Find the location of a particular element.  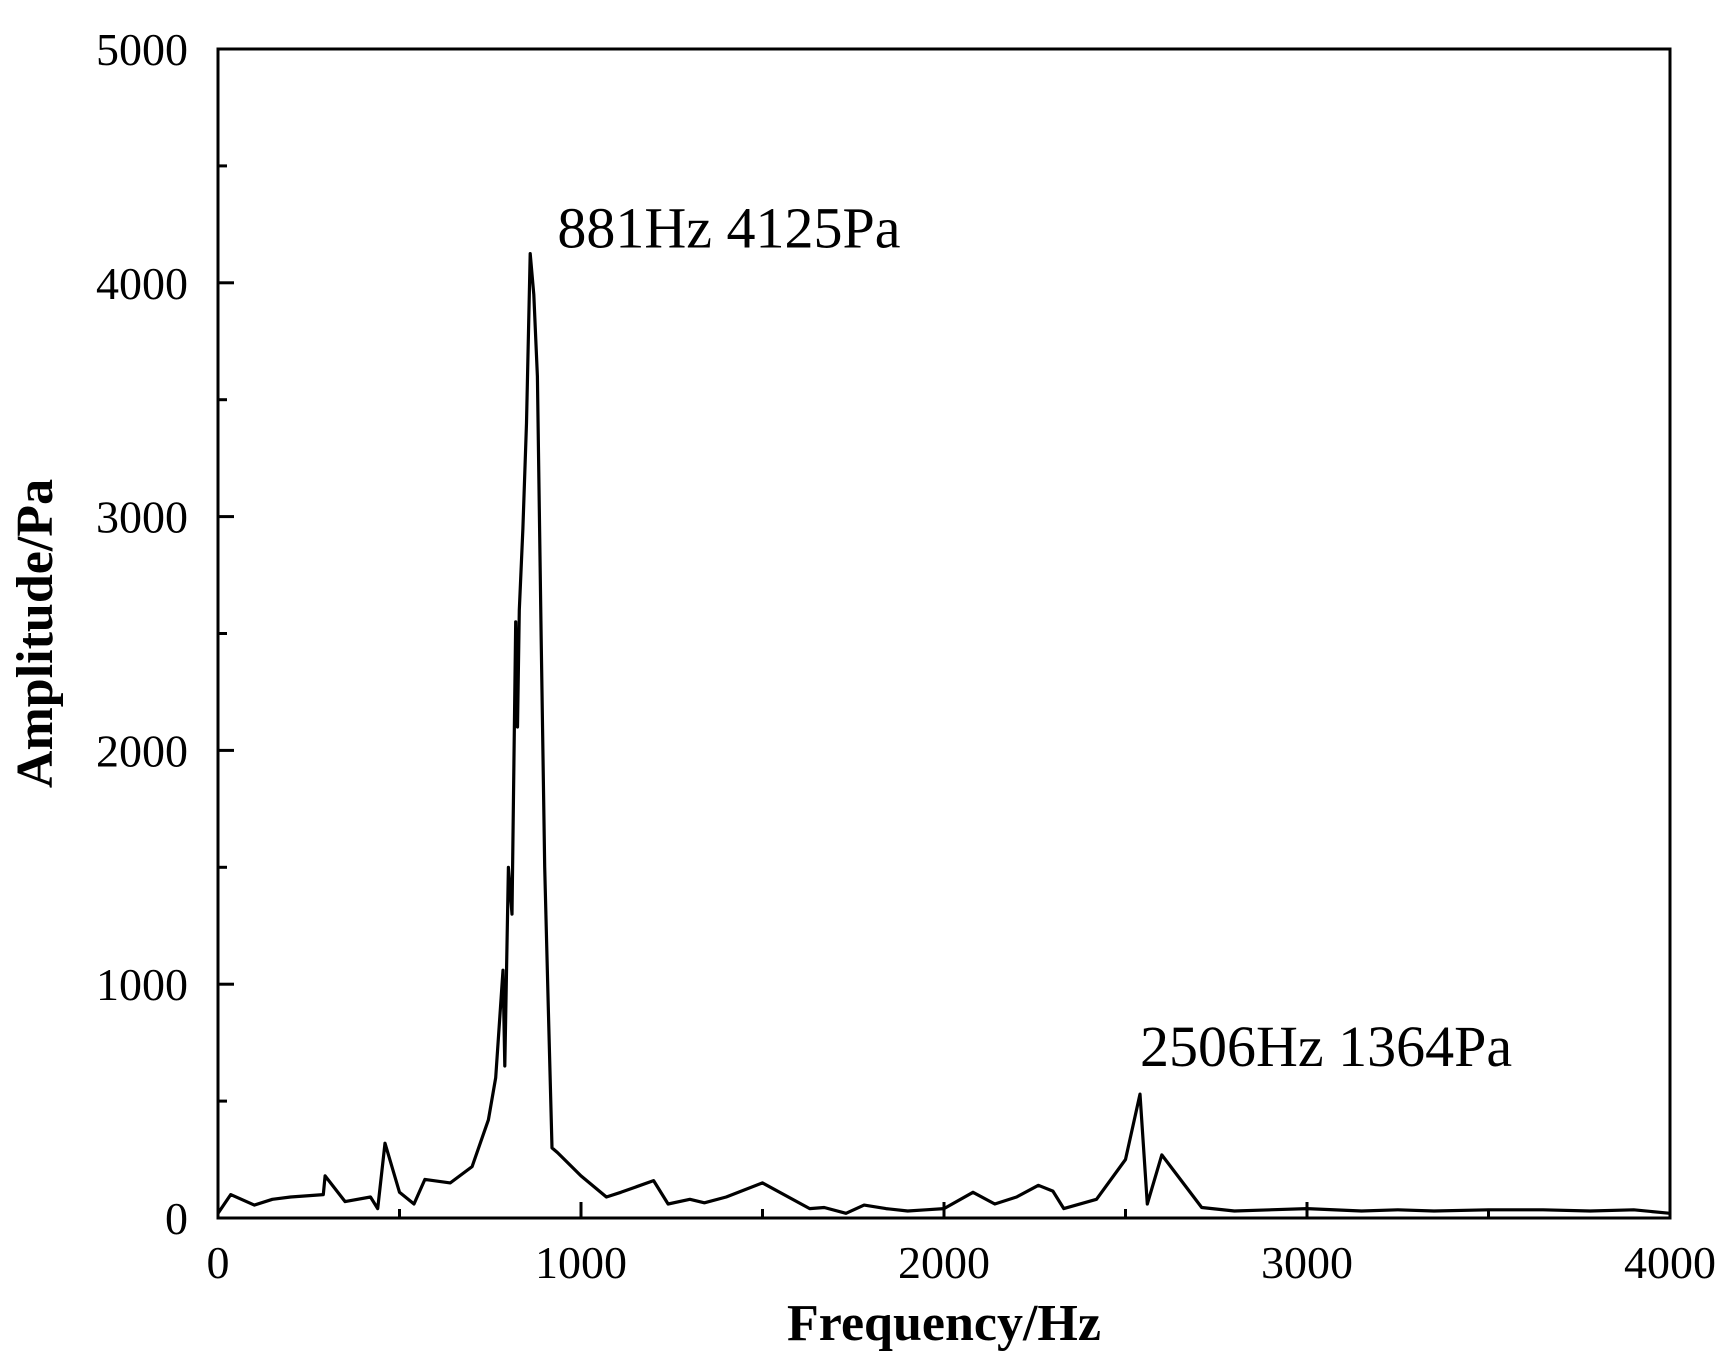

y-tick-label: 4000 is located at coordinates (142, 283).